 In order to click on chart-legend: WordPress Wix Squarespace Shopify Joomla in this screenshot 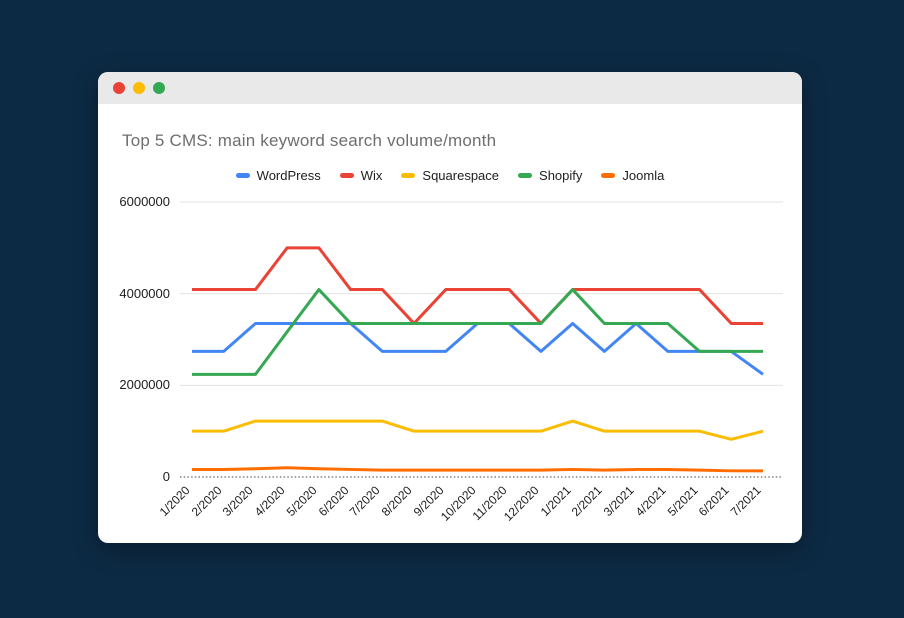, I will do `click(450, 175)`.